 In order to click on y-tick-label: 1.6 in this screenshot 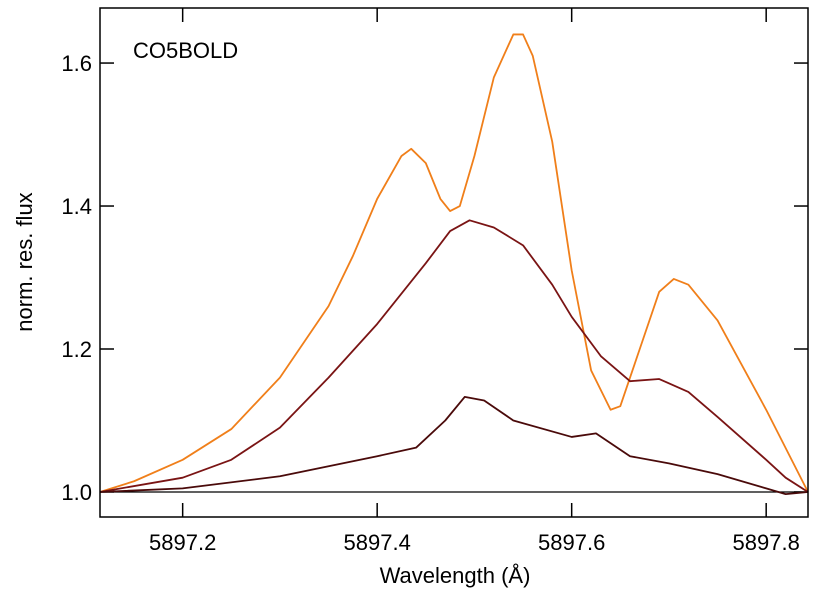, I will do `click(76, 63)`.